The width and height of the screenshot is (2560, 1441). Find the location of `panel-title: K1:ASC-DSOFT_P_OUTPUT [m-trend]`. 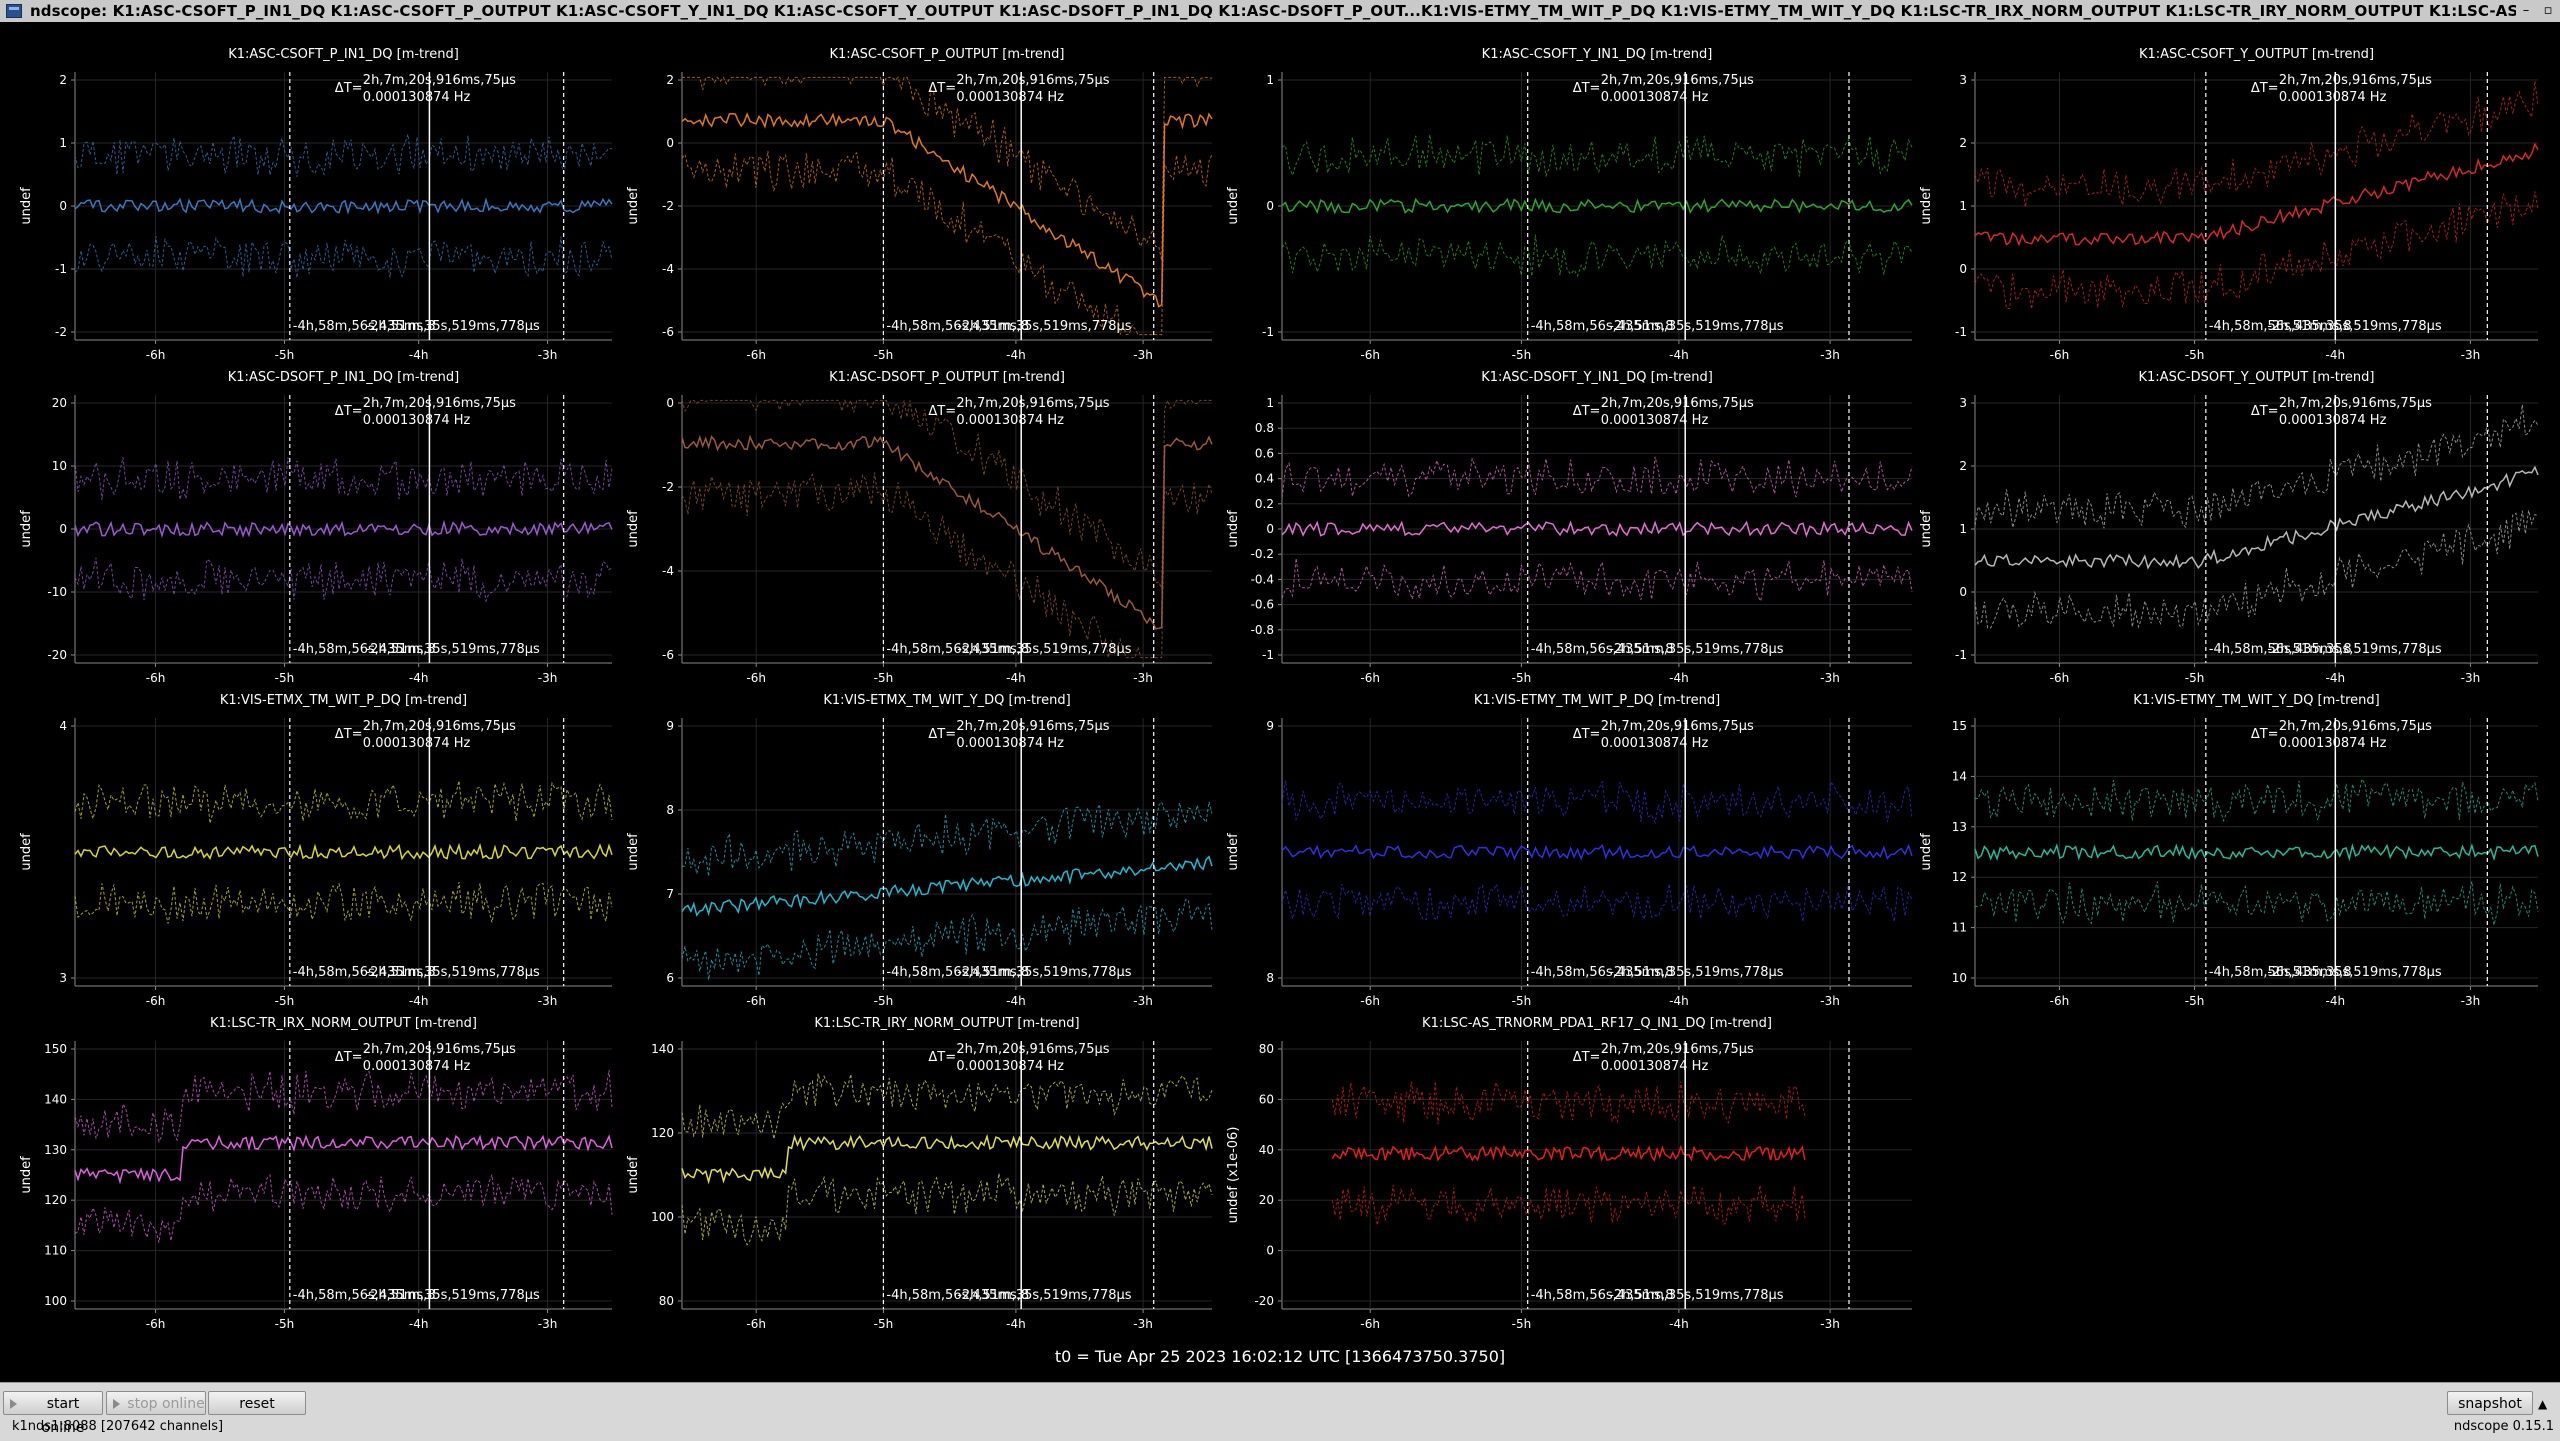

panel-title: K1:ASC-DSOFT_P_OUTPUT [m-trend] is located at coordinates (947, 377).